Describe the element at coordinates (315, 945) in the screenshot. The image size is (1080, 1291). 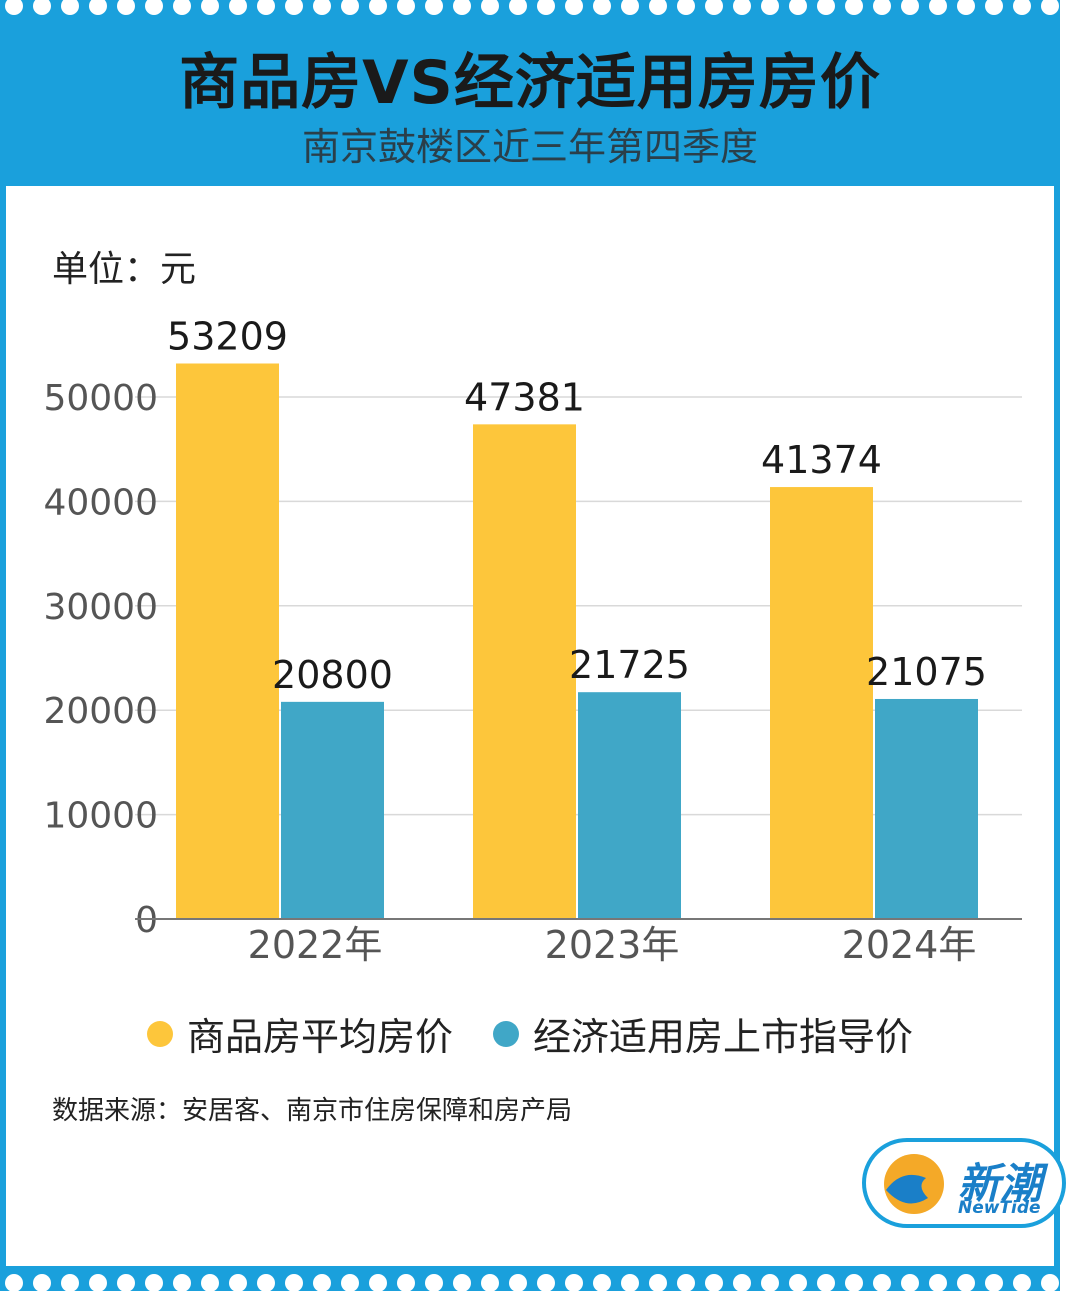
I see `x-tick-label: 2022年` at that location.